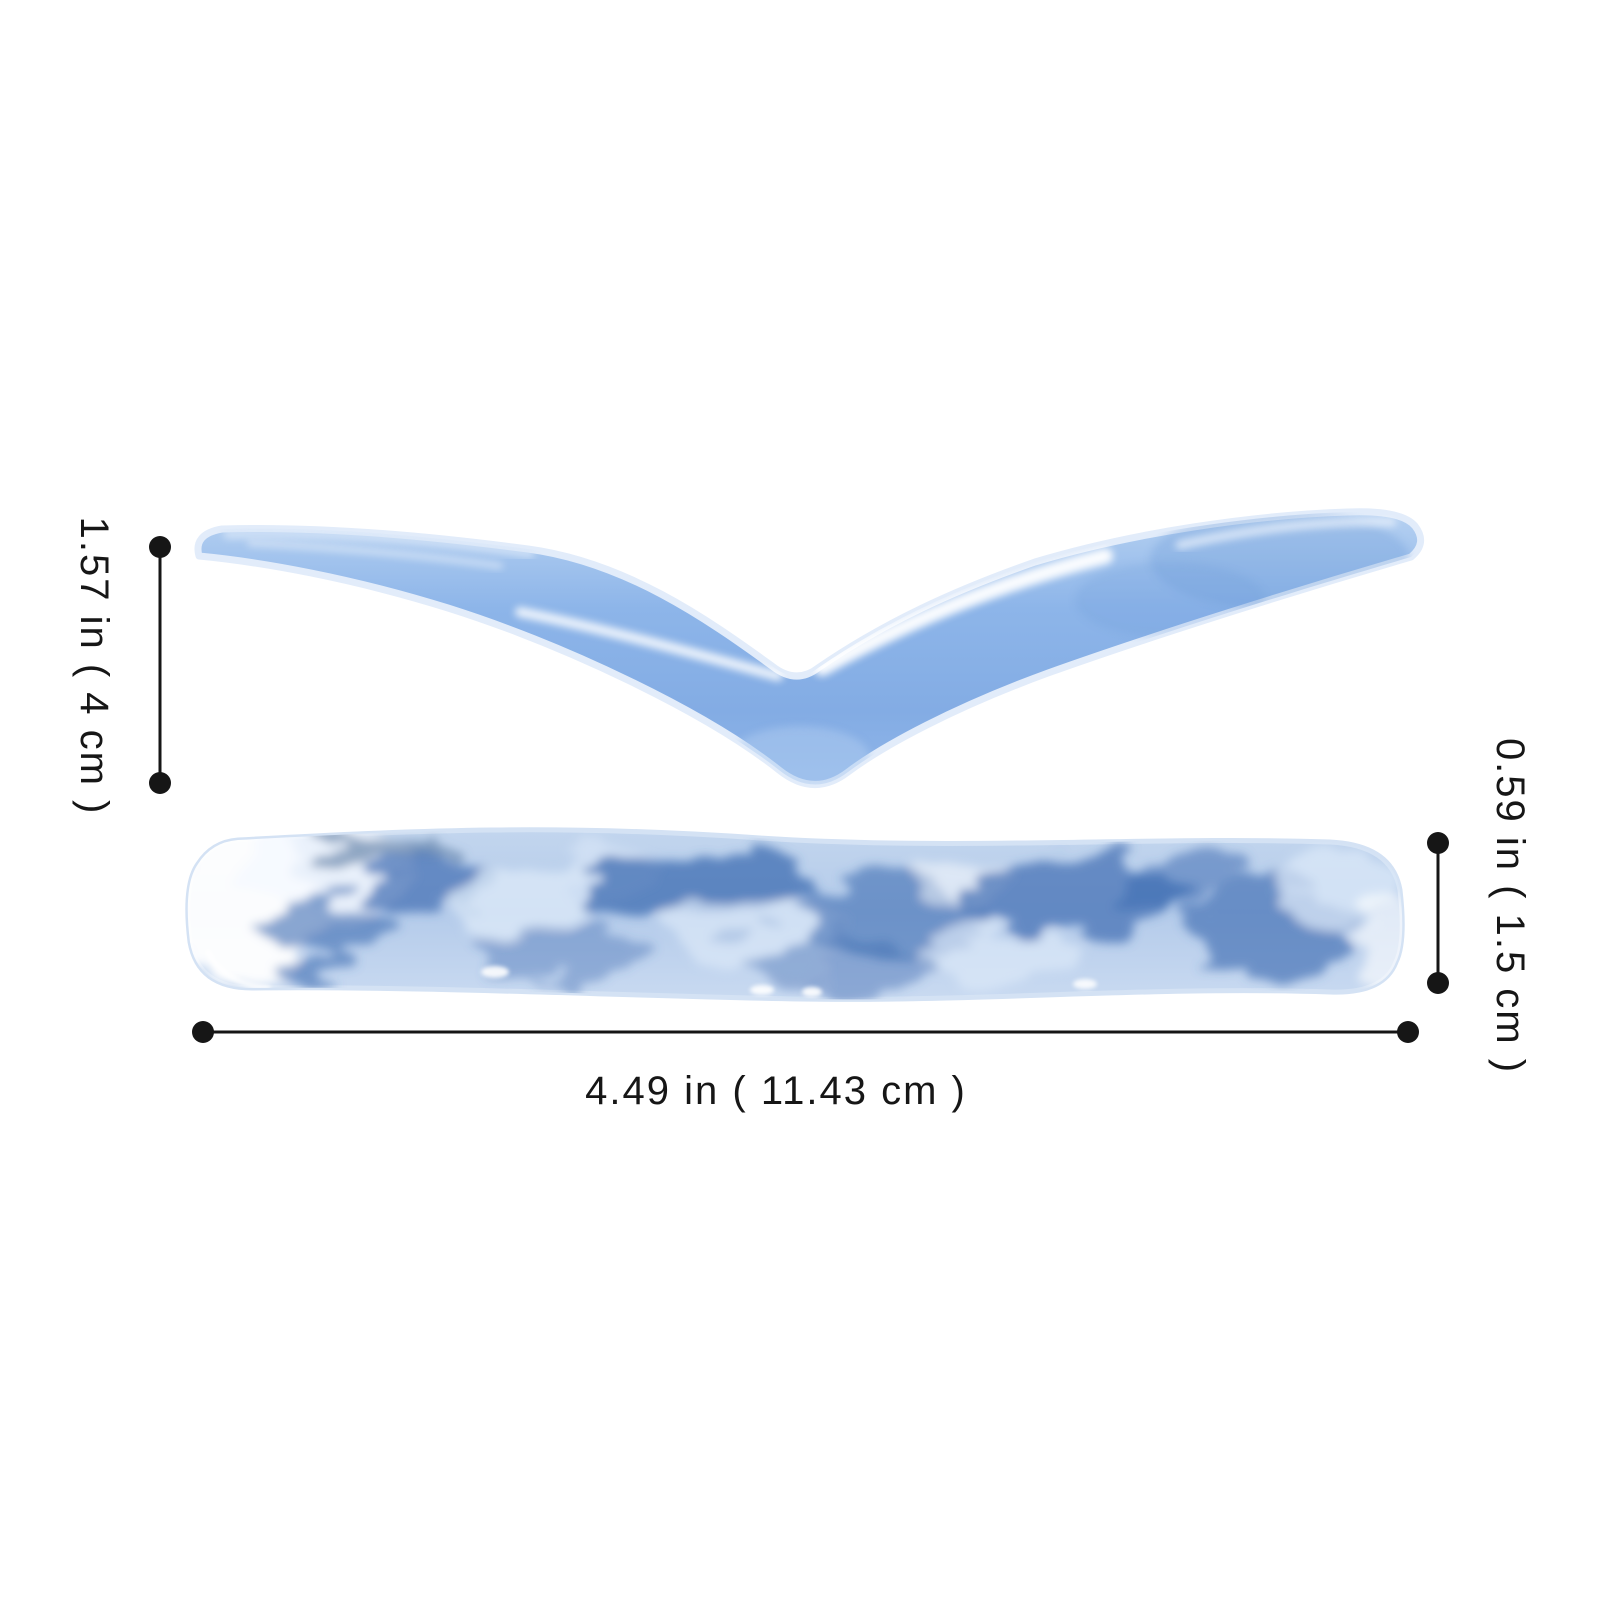 This screenshot has height=1600, width=1600. I want to click on bar-marble-texture, so click(795, 913).